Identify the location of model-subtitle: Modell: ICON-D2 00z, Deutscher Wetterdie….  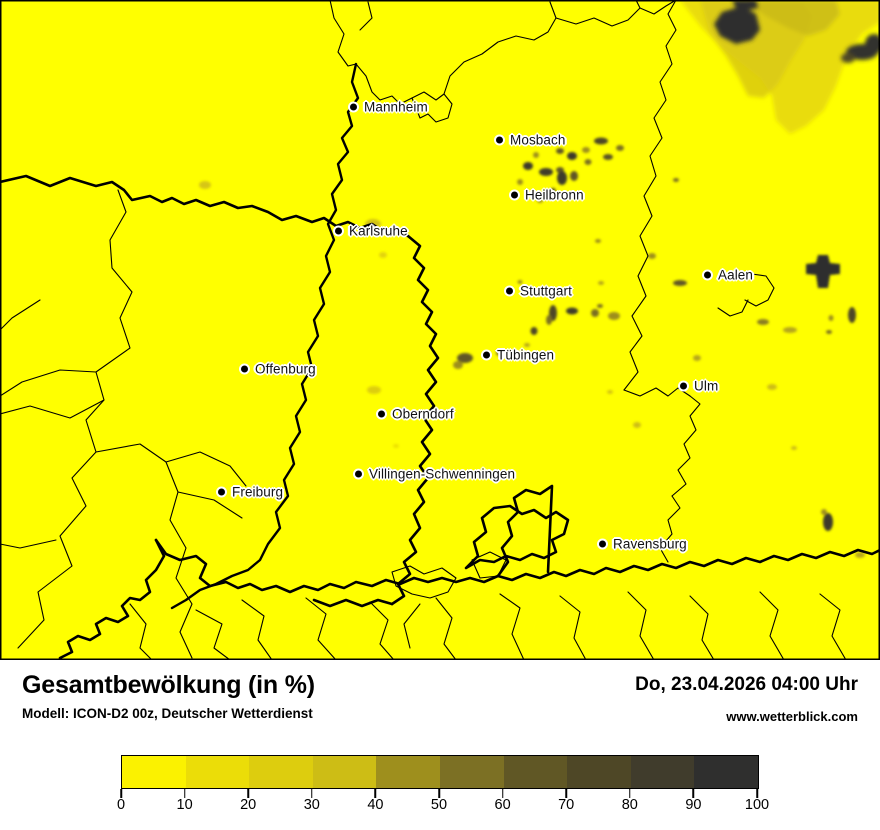
(167, 713).